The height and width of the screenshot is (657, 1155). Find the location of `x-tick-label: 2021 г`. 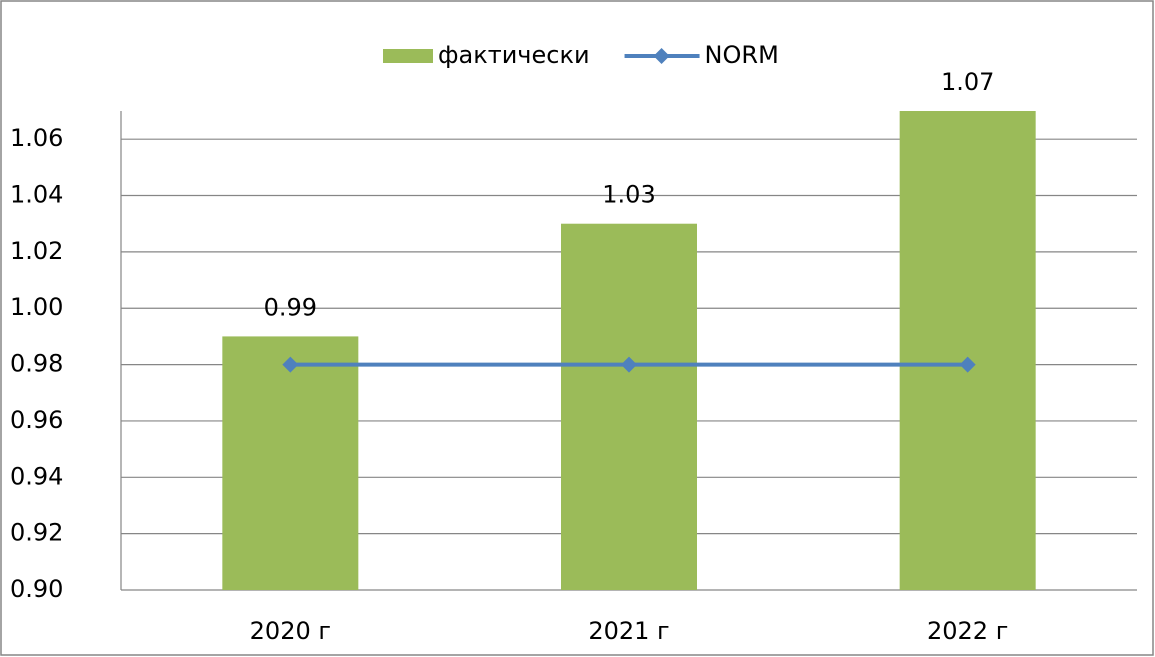

x-tick-label: 2021 г is located at coordinates (628, 631).